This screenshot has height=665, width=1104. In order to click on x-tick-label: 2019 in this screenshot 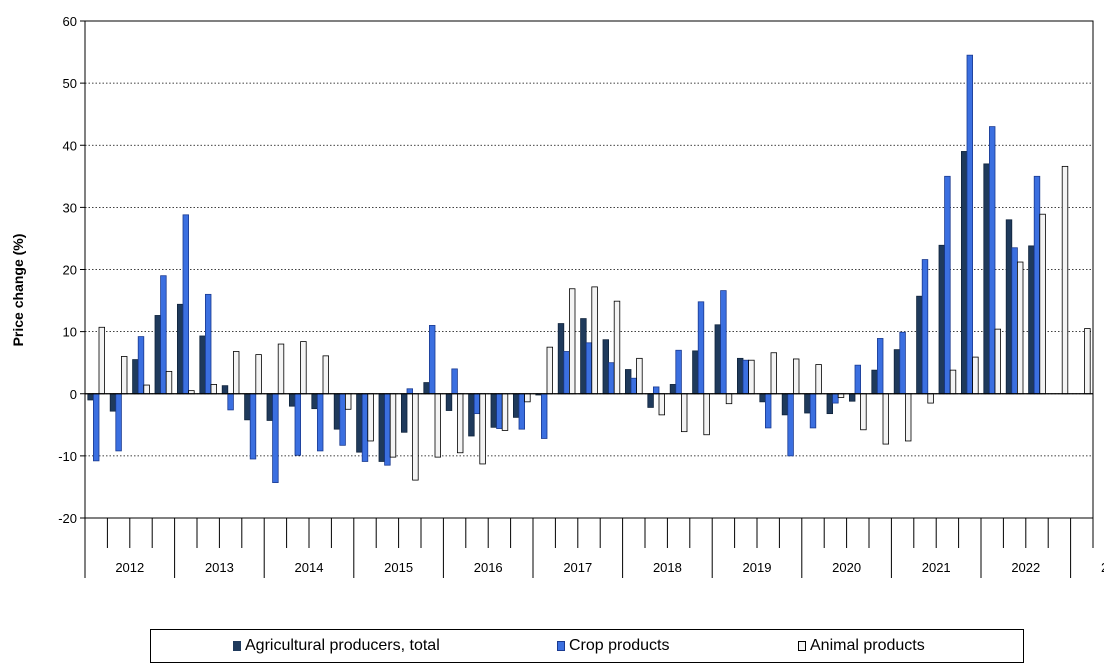, I will do `click(757, 567)`.